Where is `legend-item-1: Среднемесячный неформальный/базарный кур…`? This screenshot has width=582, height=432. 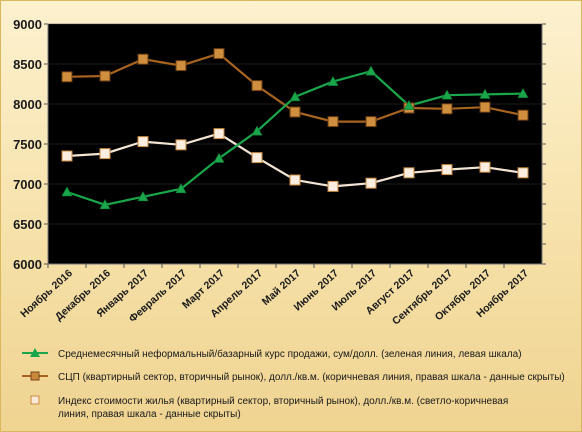
legend-item-1: Среднемесячный неформальный/базарный кур… is located at coordinates (272, 354).